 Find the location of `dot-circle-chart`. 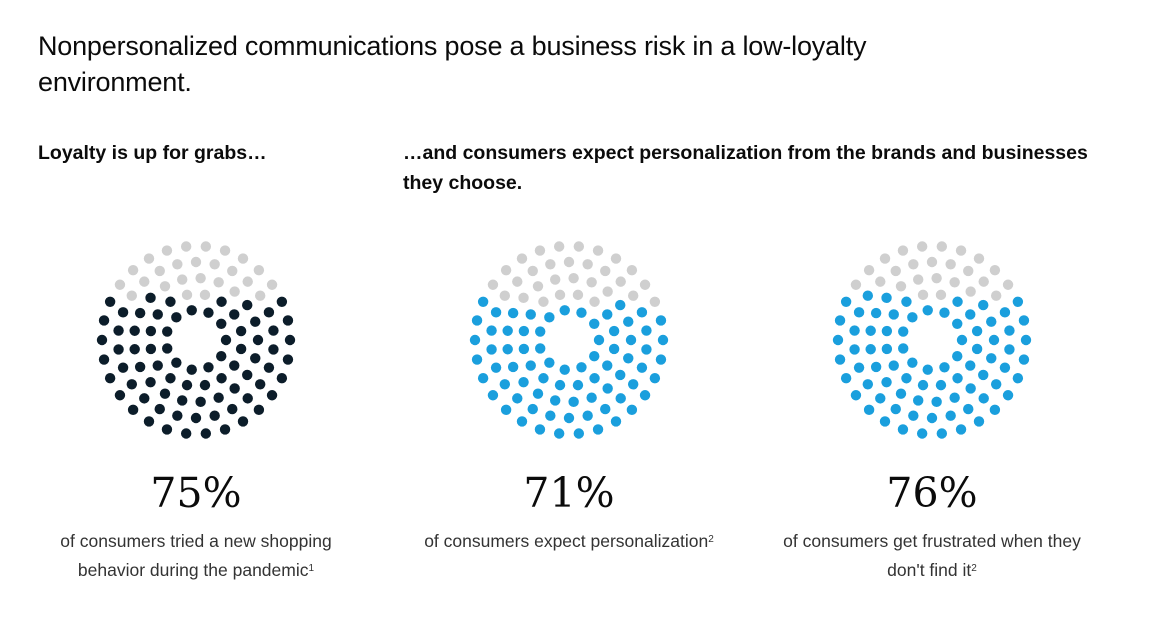

dot-circle-chart is located at coordinates (932, 340).